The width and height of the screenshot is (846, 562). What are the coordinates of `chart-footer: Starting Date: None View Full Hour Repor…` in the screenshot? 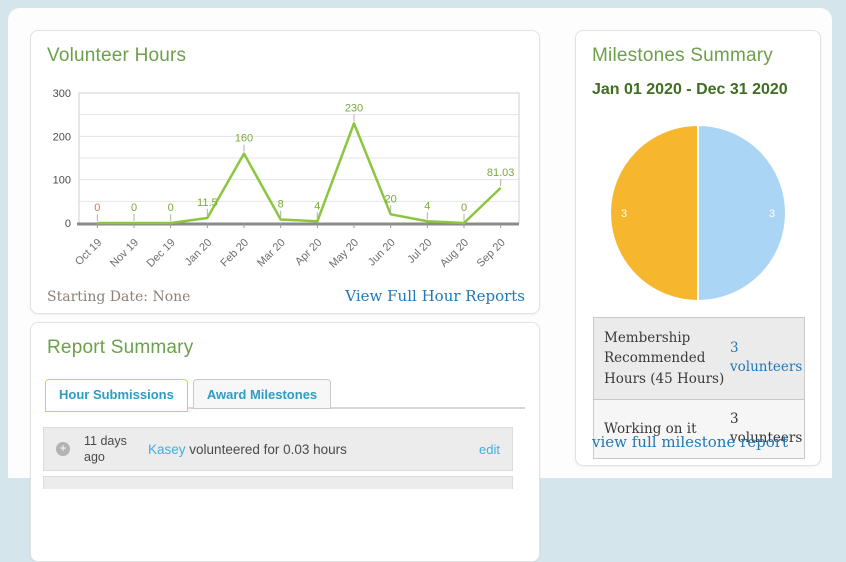 It's located at (286, 296).